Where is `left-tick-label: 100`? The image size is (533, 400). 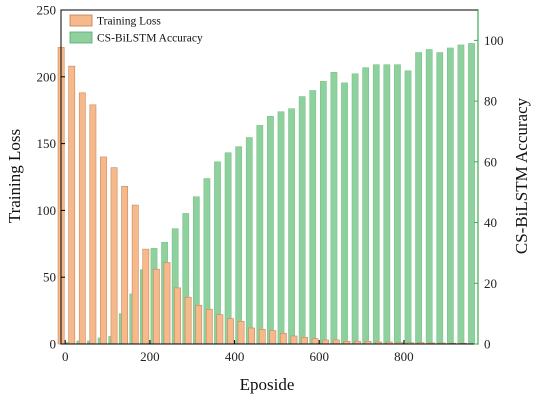
left-tick-label: 100 is located at coordinates (47, 210).